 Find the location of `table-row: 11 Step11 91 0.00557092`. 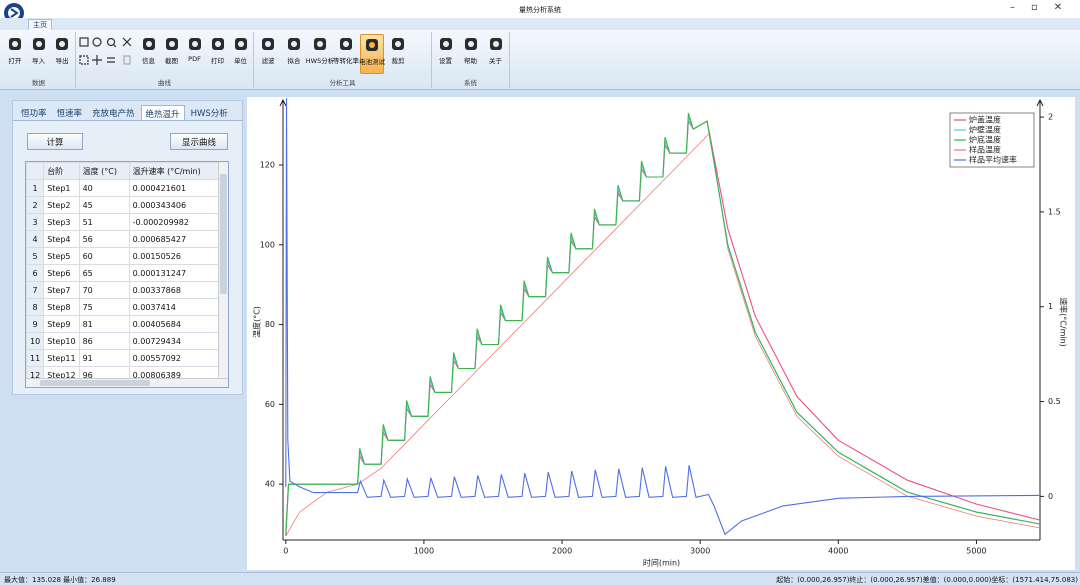

table-row: 11 Step11 91 0.00557092 is located at coordinates (124, 358).